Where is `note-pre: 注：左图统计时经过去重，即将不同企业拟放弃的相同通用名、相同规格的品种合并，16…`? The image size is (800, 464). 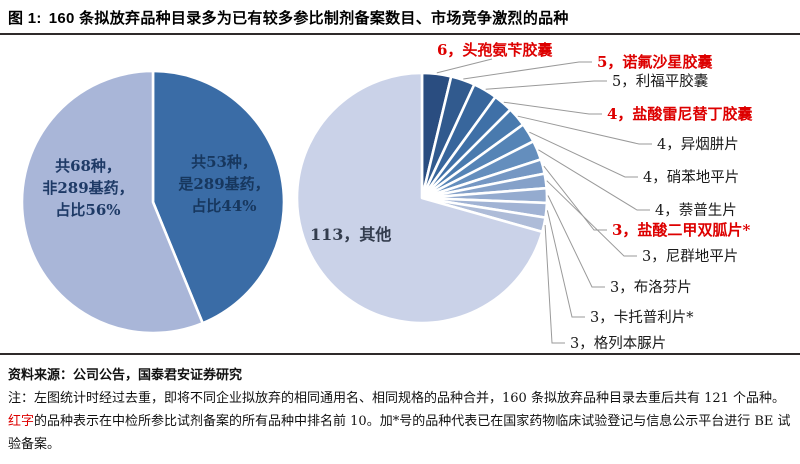 note-pre: 注：左图统计时经过去重，即将不同企业拟放弃的相同通用名、相同规格的品种合并，16… is located at coordinates (397, 398).